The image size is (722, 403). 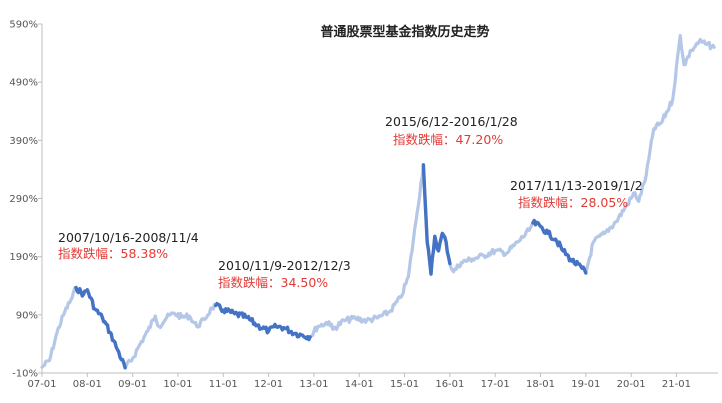 What do you see at coordinates (585, 384) in the screenshot?
I see `x-tick-label: 19-01` at bounding box center [585, 384].